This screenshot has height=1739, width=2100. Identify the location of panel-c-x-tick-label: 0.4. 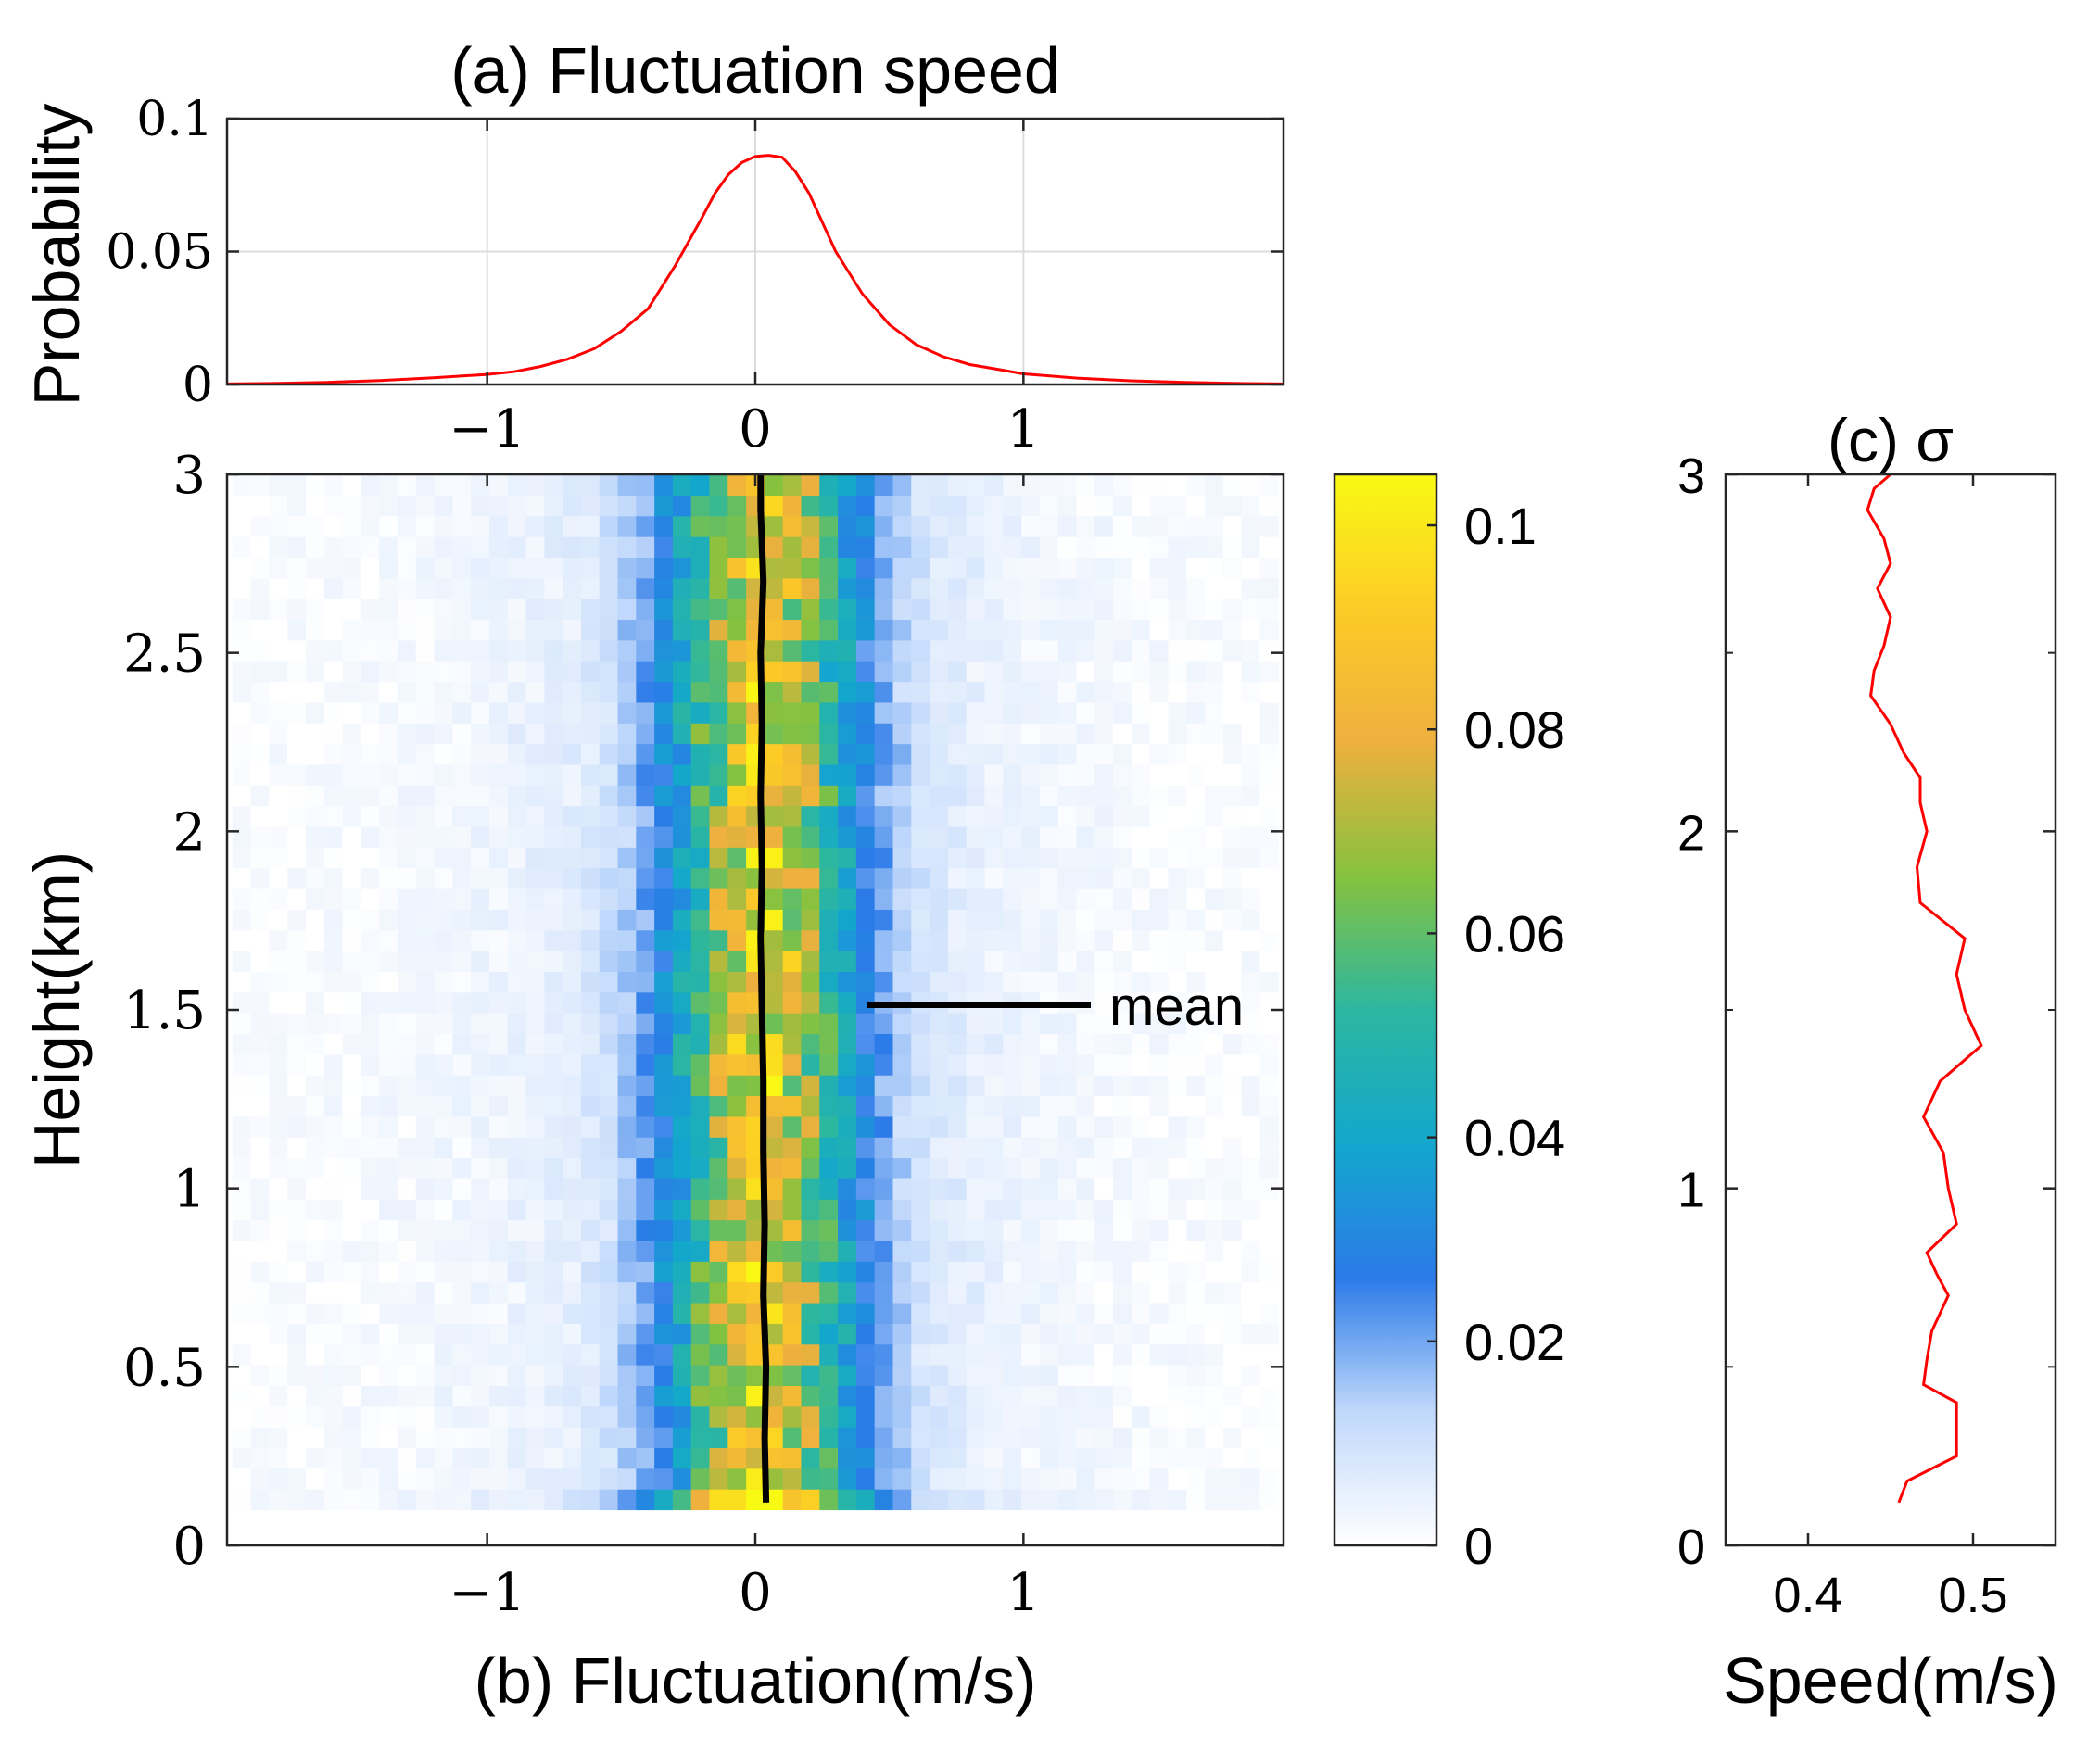
(1807, 1596).